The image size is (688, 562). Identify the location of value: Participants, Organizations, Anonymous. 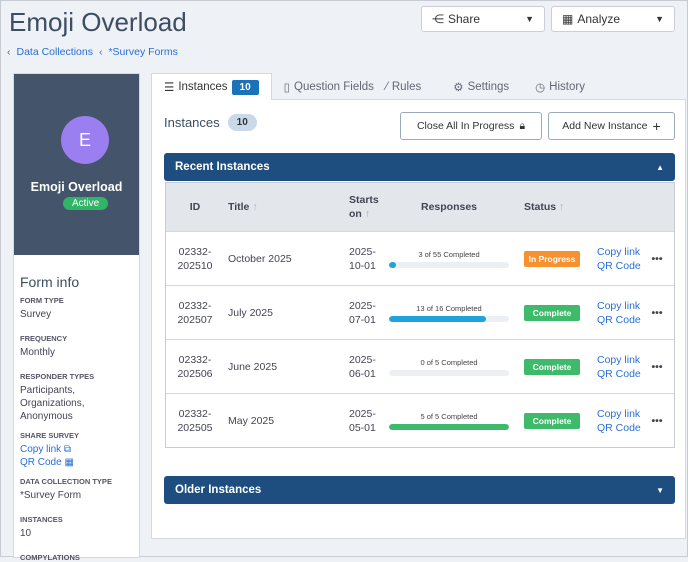
(52, 403).